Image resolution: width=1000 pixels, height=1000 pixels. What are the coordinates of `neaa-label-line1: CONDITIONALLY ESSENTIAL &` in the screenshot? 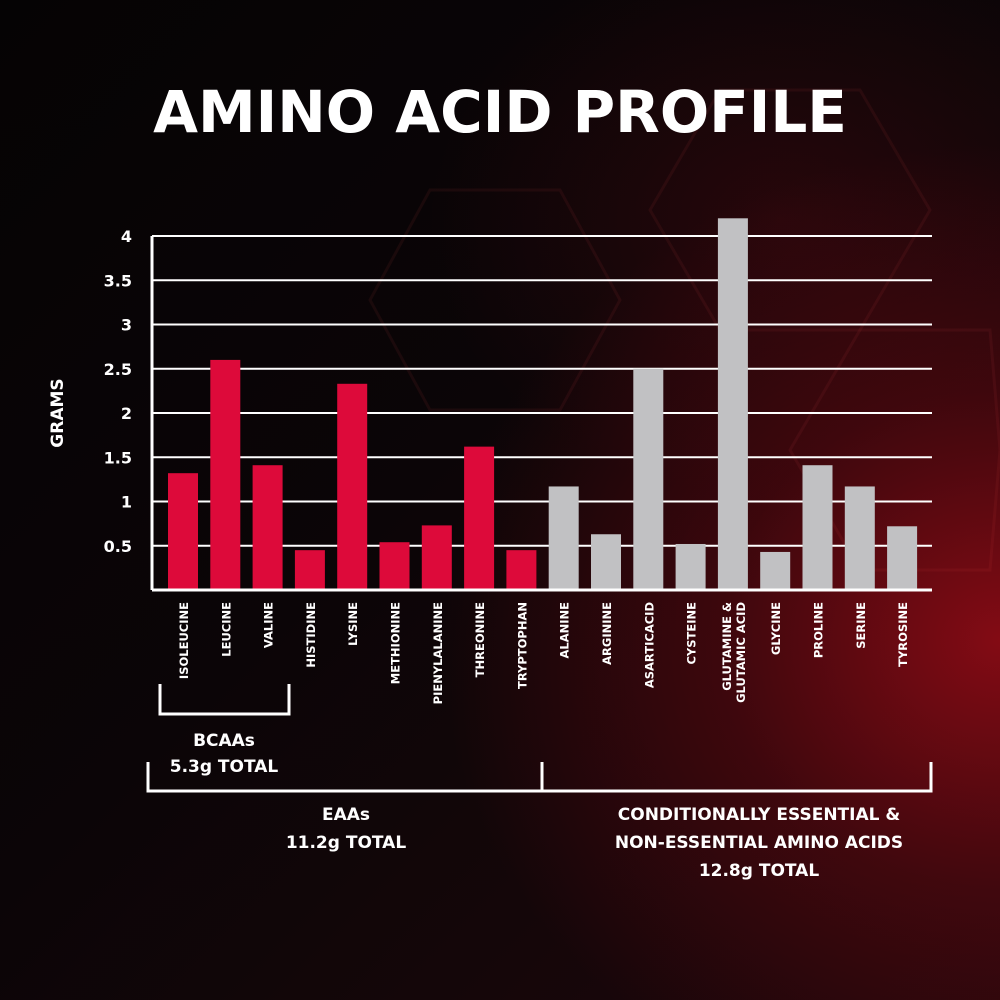 It's located at (759, 815).